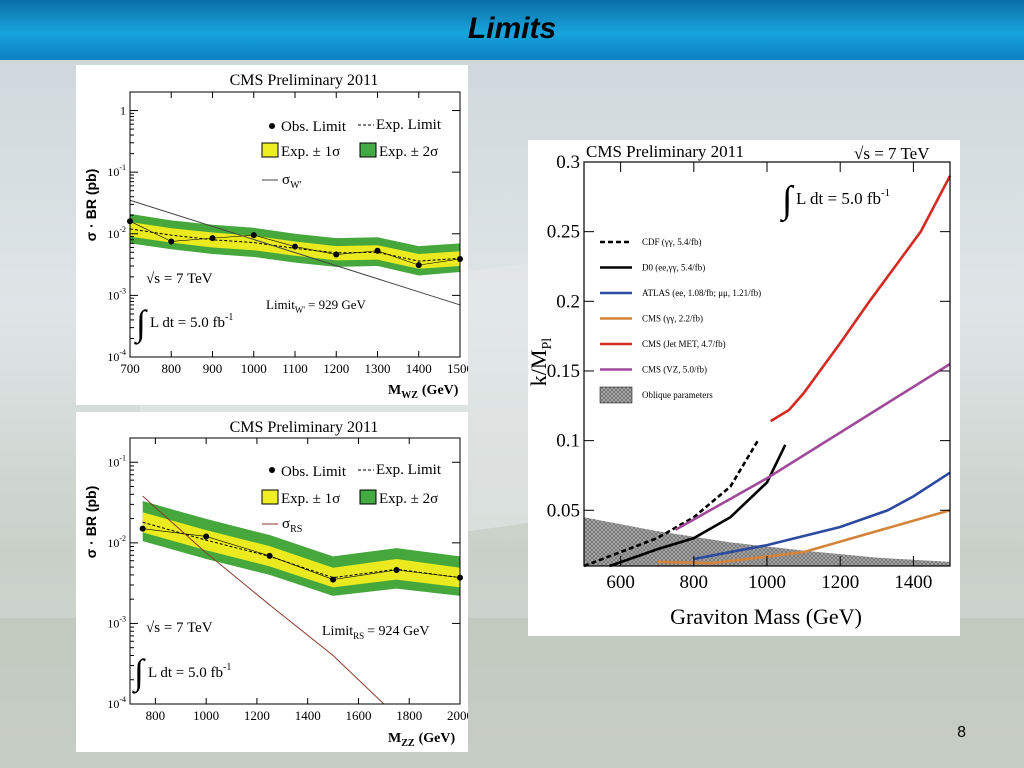 This screenshot has height=768, width=1024. I want to click on zz-legend-band1: Exp. ± 1σ, so click(310, 499).